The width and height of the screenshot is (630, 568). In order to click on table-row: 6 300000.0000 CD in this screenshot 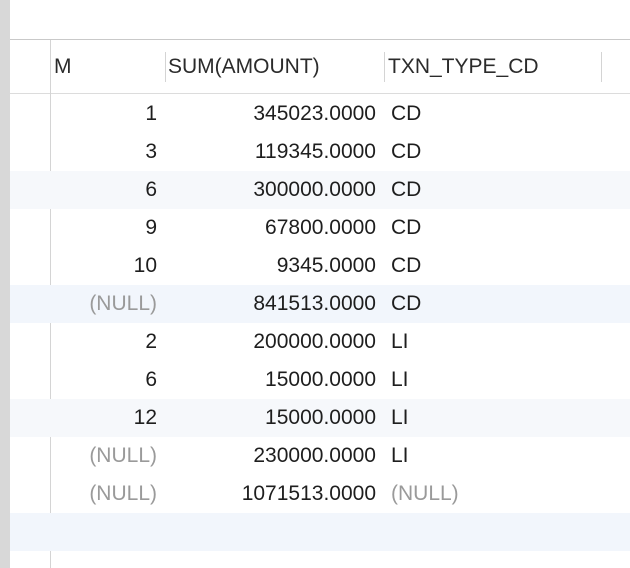, I will do `click(320, 190)`.